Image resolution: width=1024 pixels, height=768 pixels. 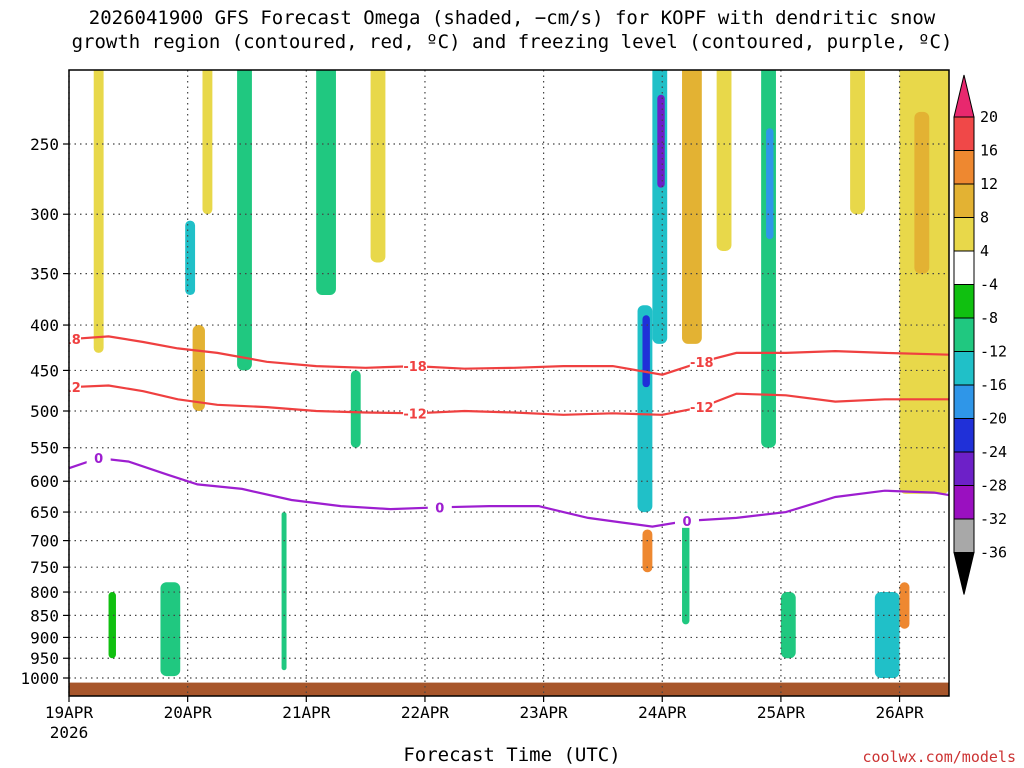 I want to click on colorbar-label-8: -16, so click(x=993, y=385).